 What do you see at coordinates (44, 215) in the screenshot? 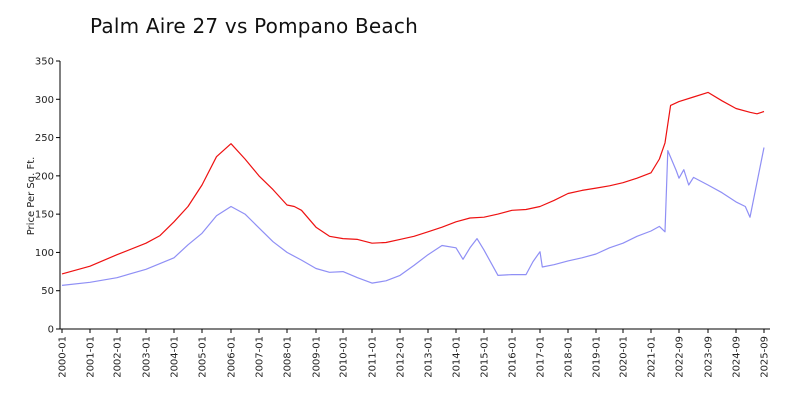
I see `y-tick-label: 150` at bounding box center [44, 215].